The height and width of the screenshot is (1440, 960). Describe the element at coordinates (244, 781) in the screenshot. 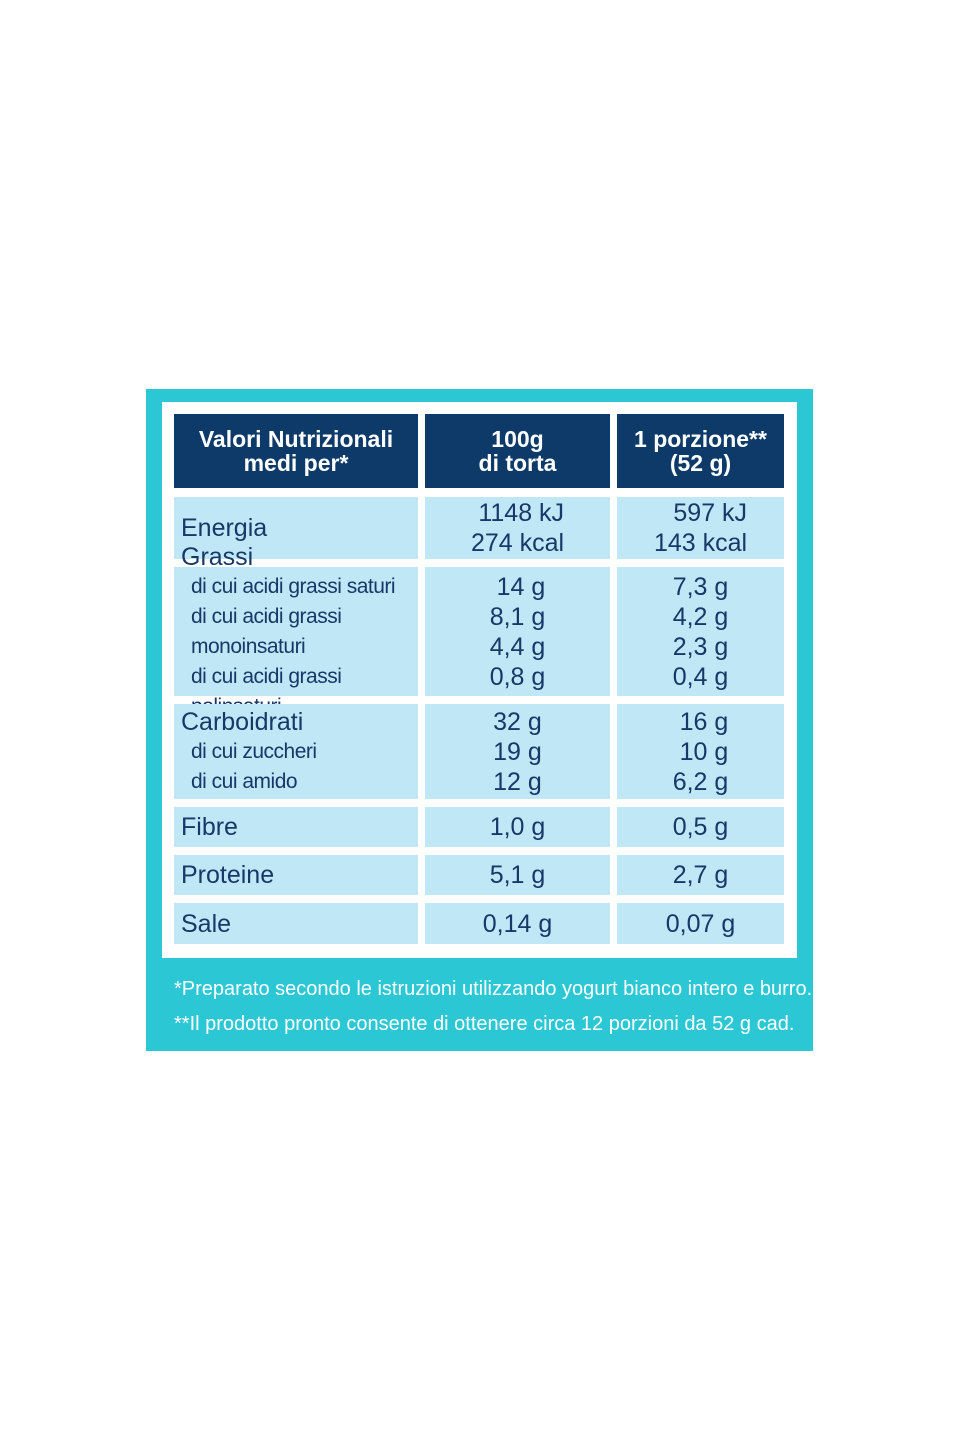

I see `carbs-starch-label: di cui amido` at that location.